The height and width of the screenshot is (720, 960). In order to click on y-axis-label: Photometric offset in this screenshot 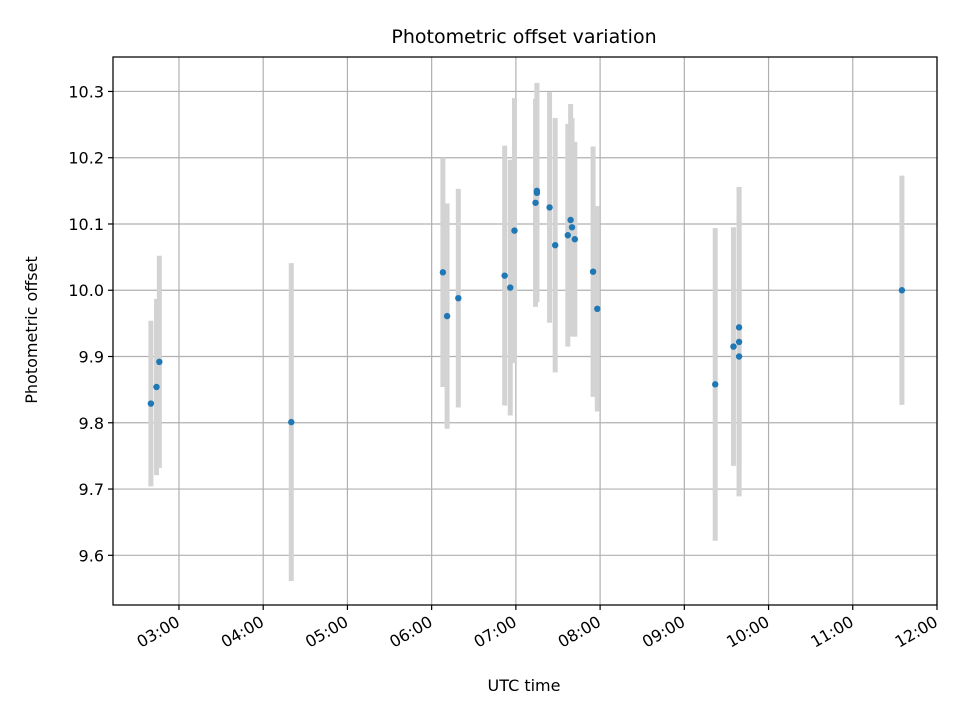, I will do `click(31, 330)`.